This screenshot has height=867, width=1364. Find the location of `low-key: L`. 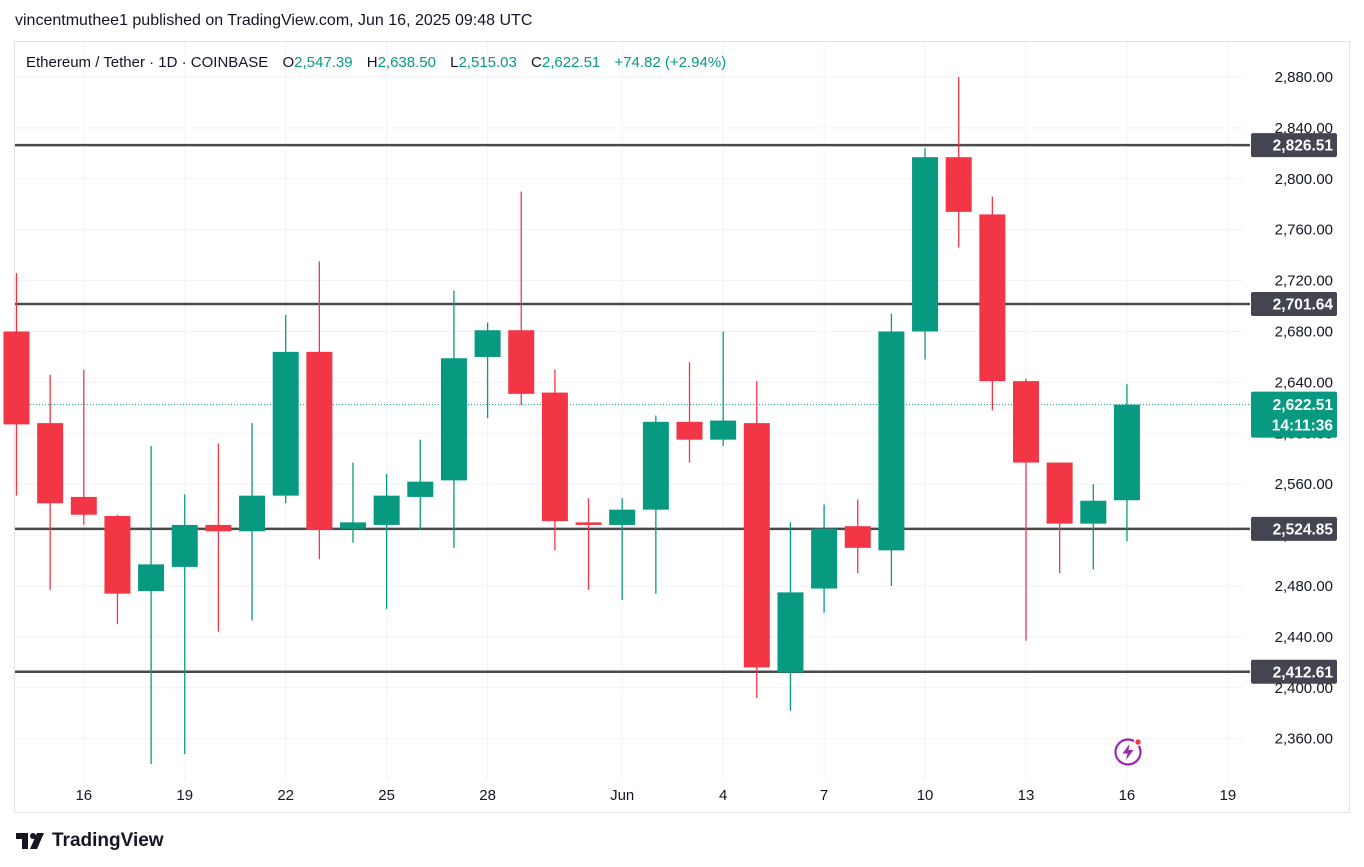

low-key: L is located at coordinates (454, 62).